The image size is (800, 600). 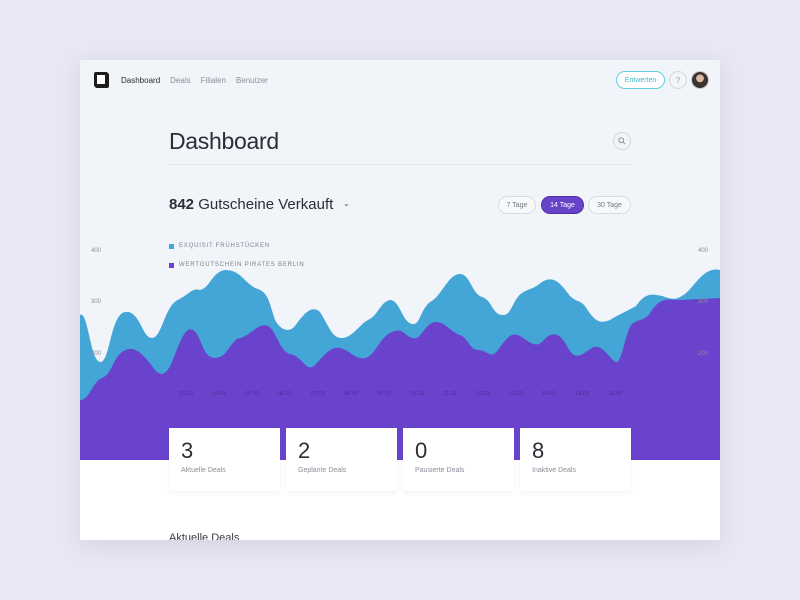 I want to click on x-tick: 10.03, so click(x=417, y=394).